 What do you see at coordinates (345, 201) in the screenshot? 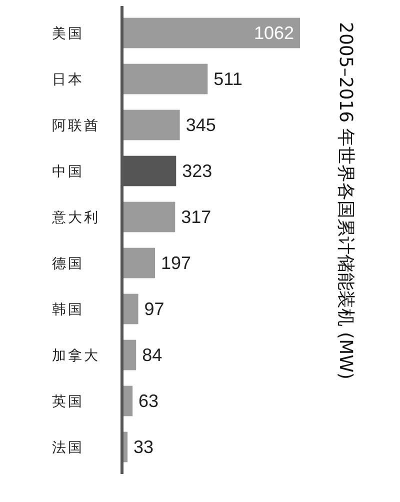
I see `text: 2005–2016 年世界各国累计储能装机 (MW)` at bounding box center [345, 201].